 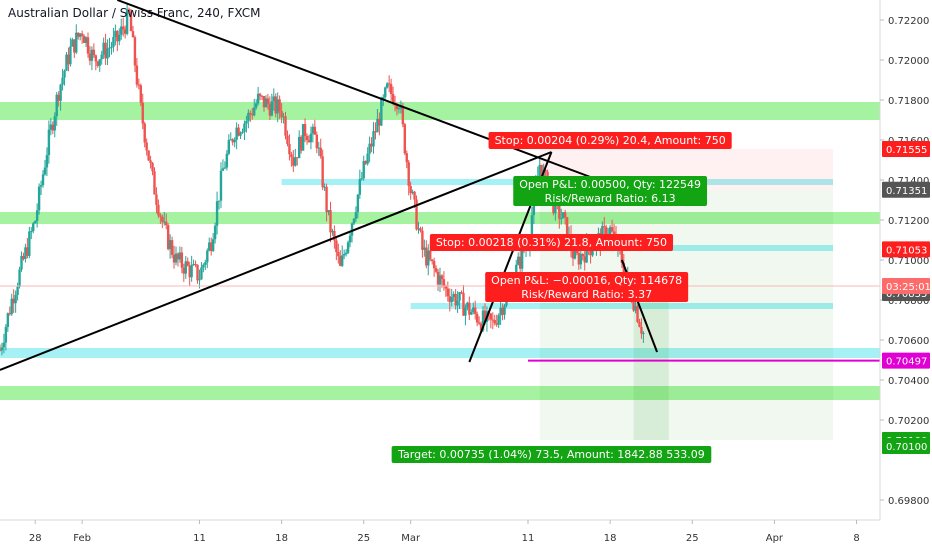 I want to click on y-tick-label: 0.71200, so click(x=908, y=221).